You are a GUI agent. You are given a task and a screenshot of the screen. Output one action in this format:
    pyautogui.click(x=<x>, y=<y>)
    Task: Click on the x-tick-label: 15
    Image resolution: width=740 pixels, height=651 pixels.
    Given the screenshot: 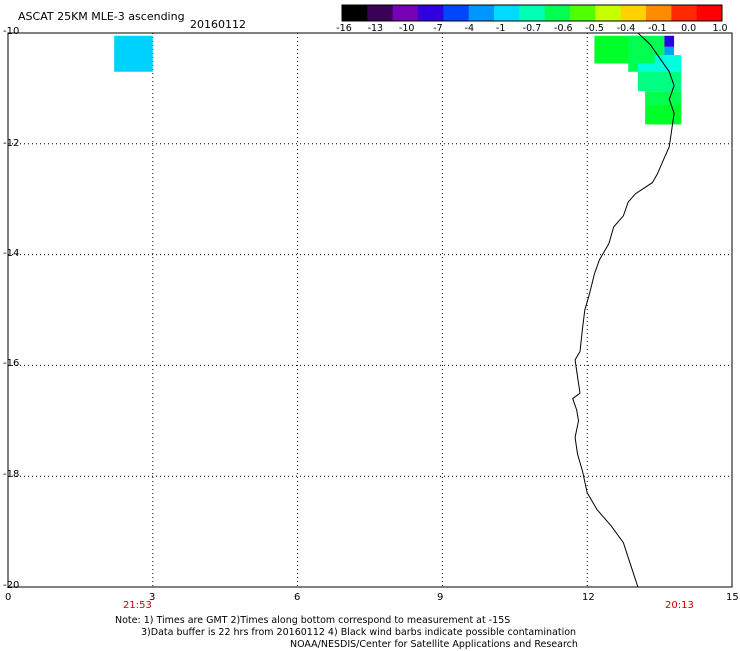 What is the action you would take?
    pyautogui.click(x=732, y=597)
    